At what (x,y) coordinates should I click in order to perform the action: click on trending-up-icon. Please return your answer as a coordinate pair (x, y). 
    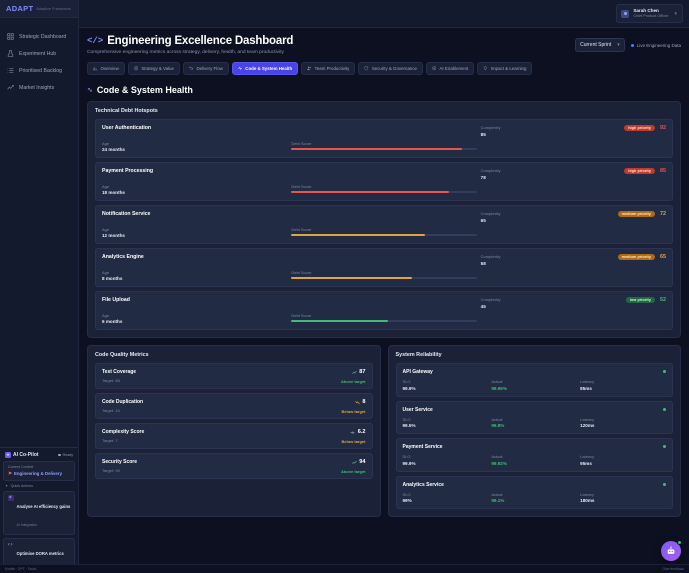
    Looking at the image, I should click on (354, 372).